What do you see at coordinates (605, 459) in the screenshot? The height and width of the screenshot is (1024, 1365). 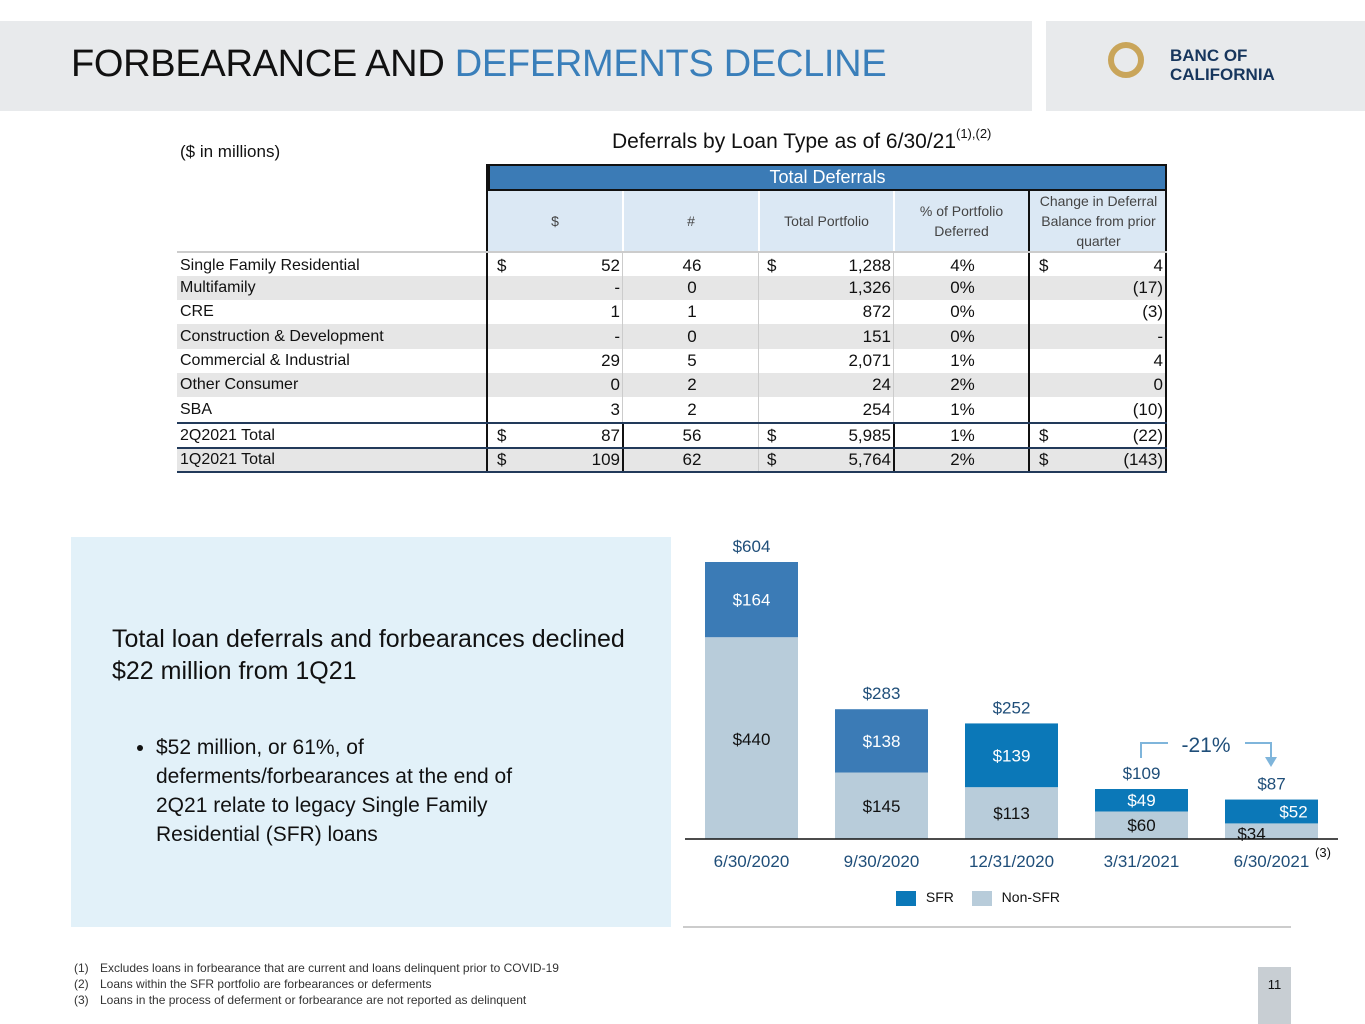 I see `table-cell-amt: 109` at bounding box center [605, 459].